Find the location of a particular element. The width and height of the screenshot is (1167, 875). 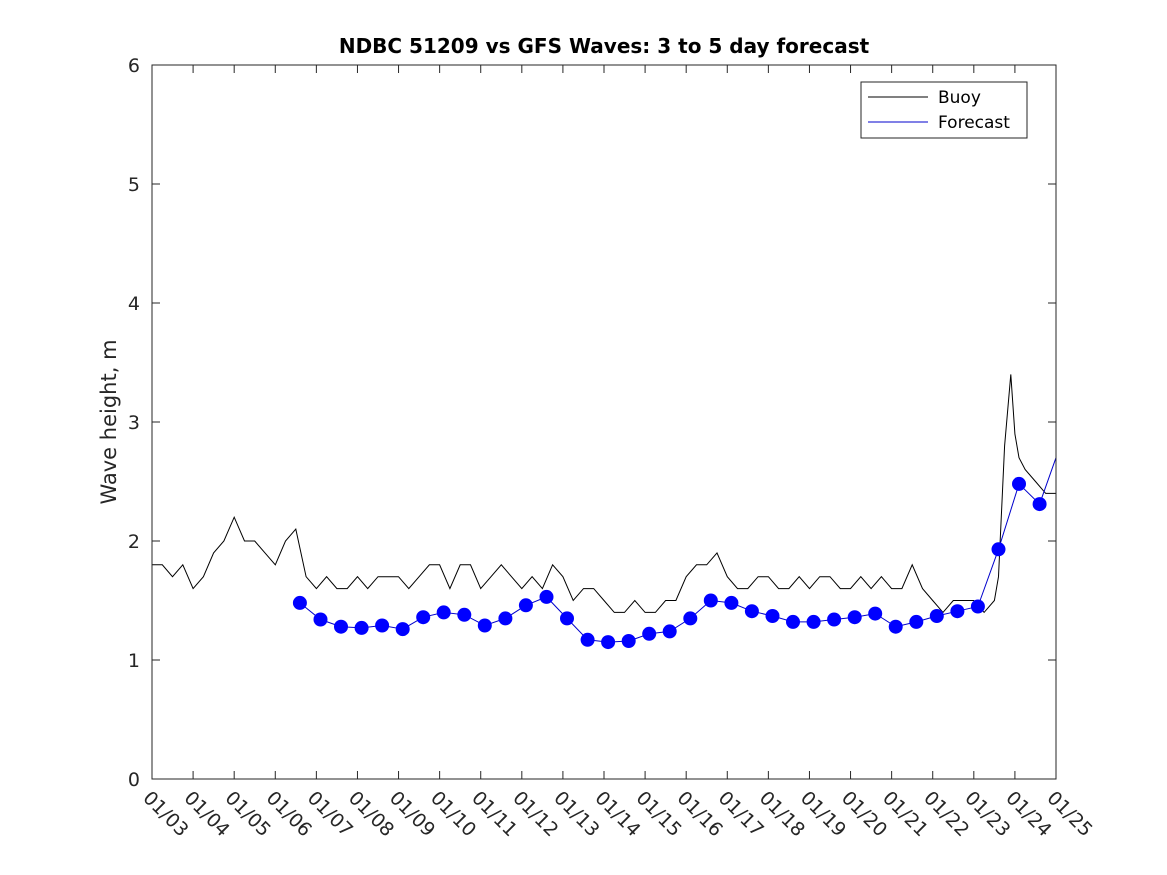

y-tick-label: 3 is located at coordinates (134, 423).